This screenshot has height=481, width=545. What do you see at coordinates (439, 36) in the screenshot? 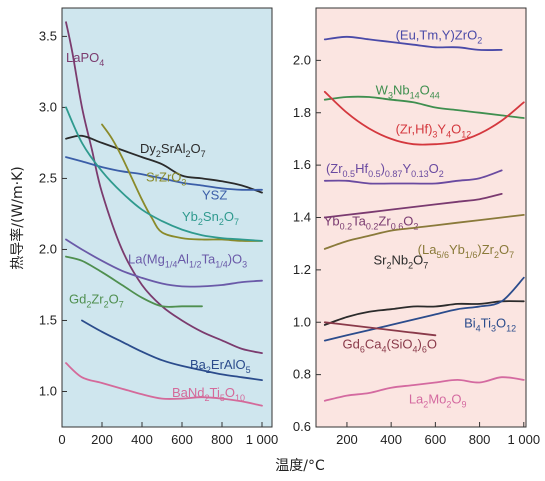
I see `series-label: (Eu,Tm,Y)ZrO2` at bounding box center [439, 36].